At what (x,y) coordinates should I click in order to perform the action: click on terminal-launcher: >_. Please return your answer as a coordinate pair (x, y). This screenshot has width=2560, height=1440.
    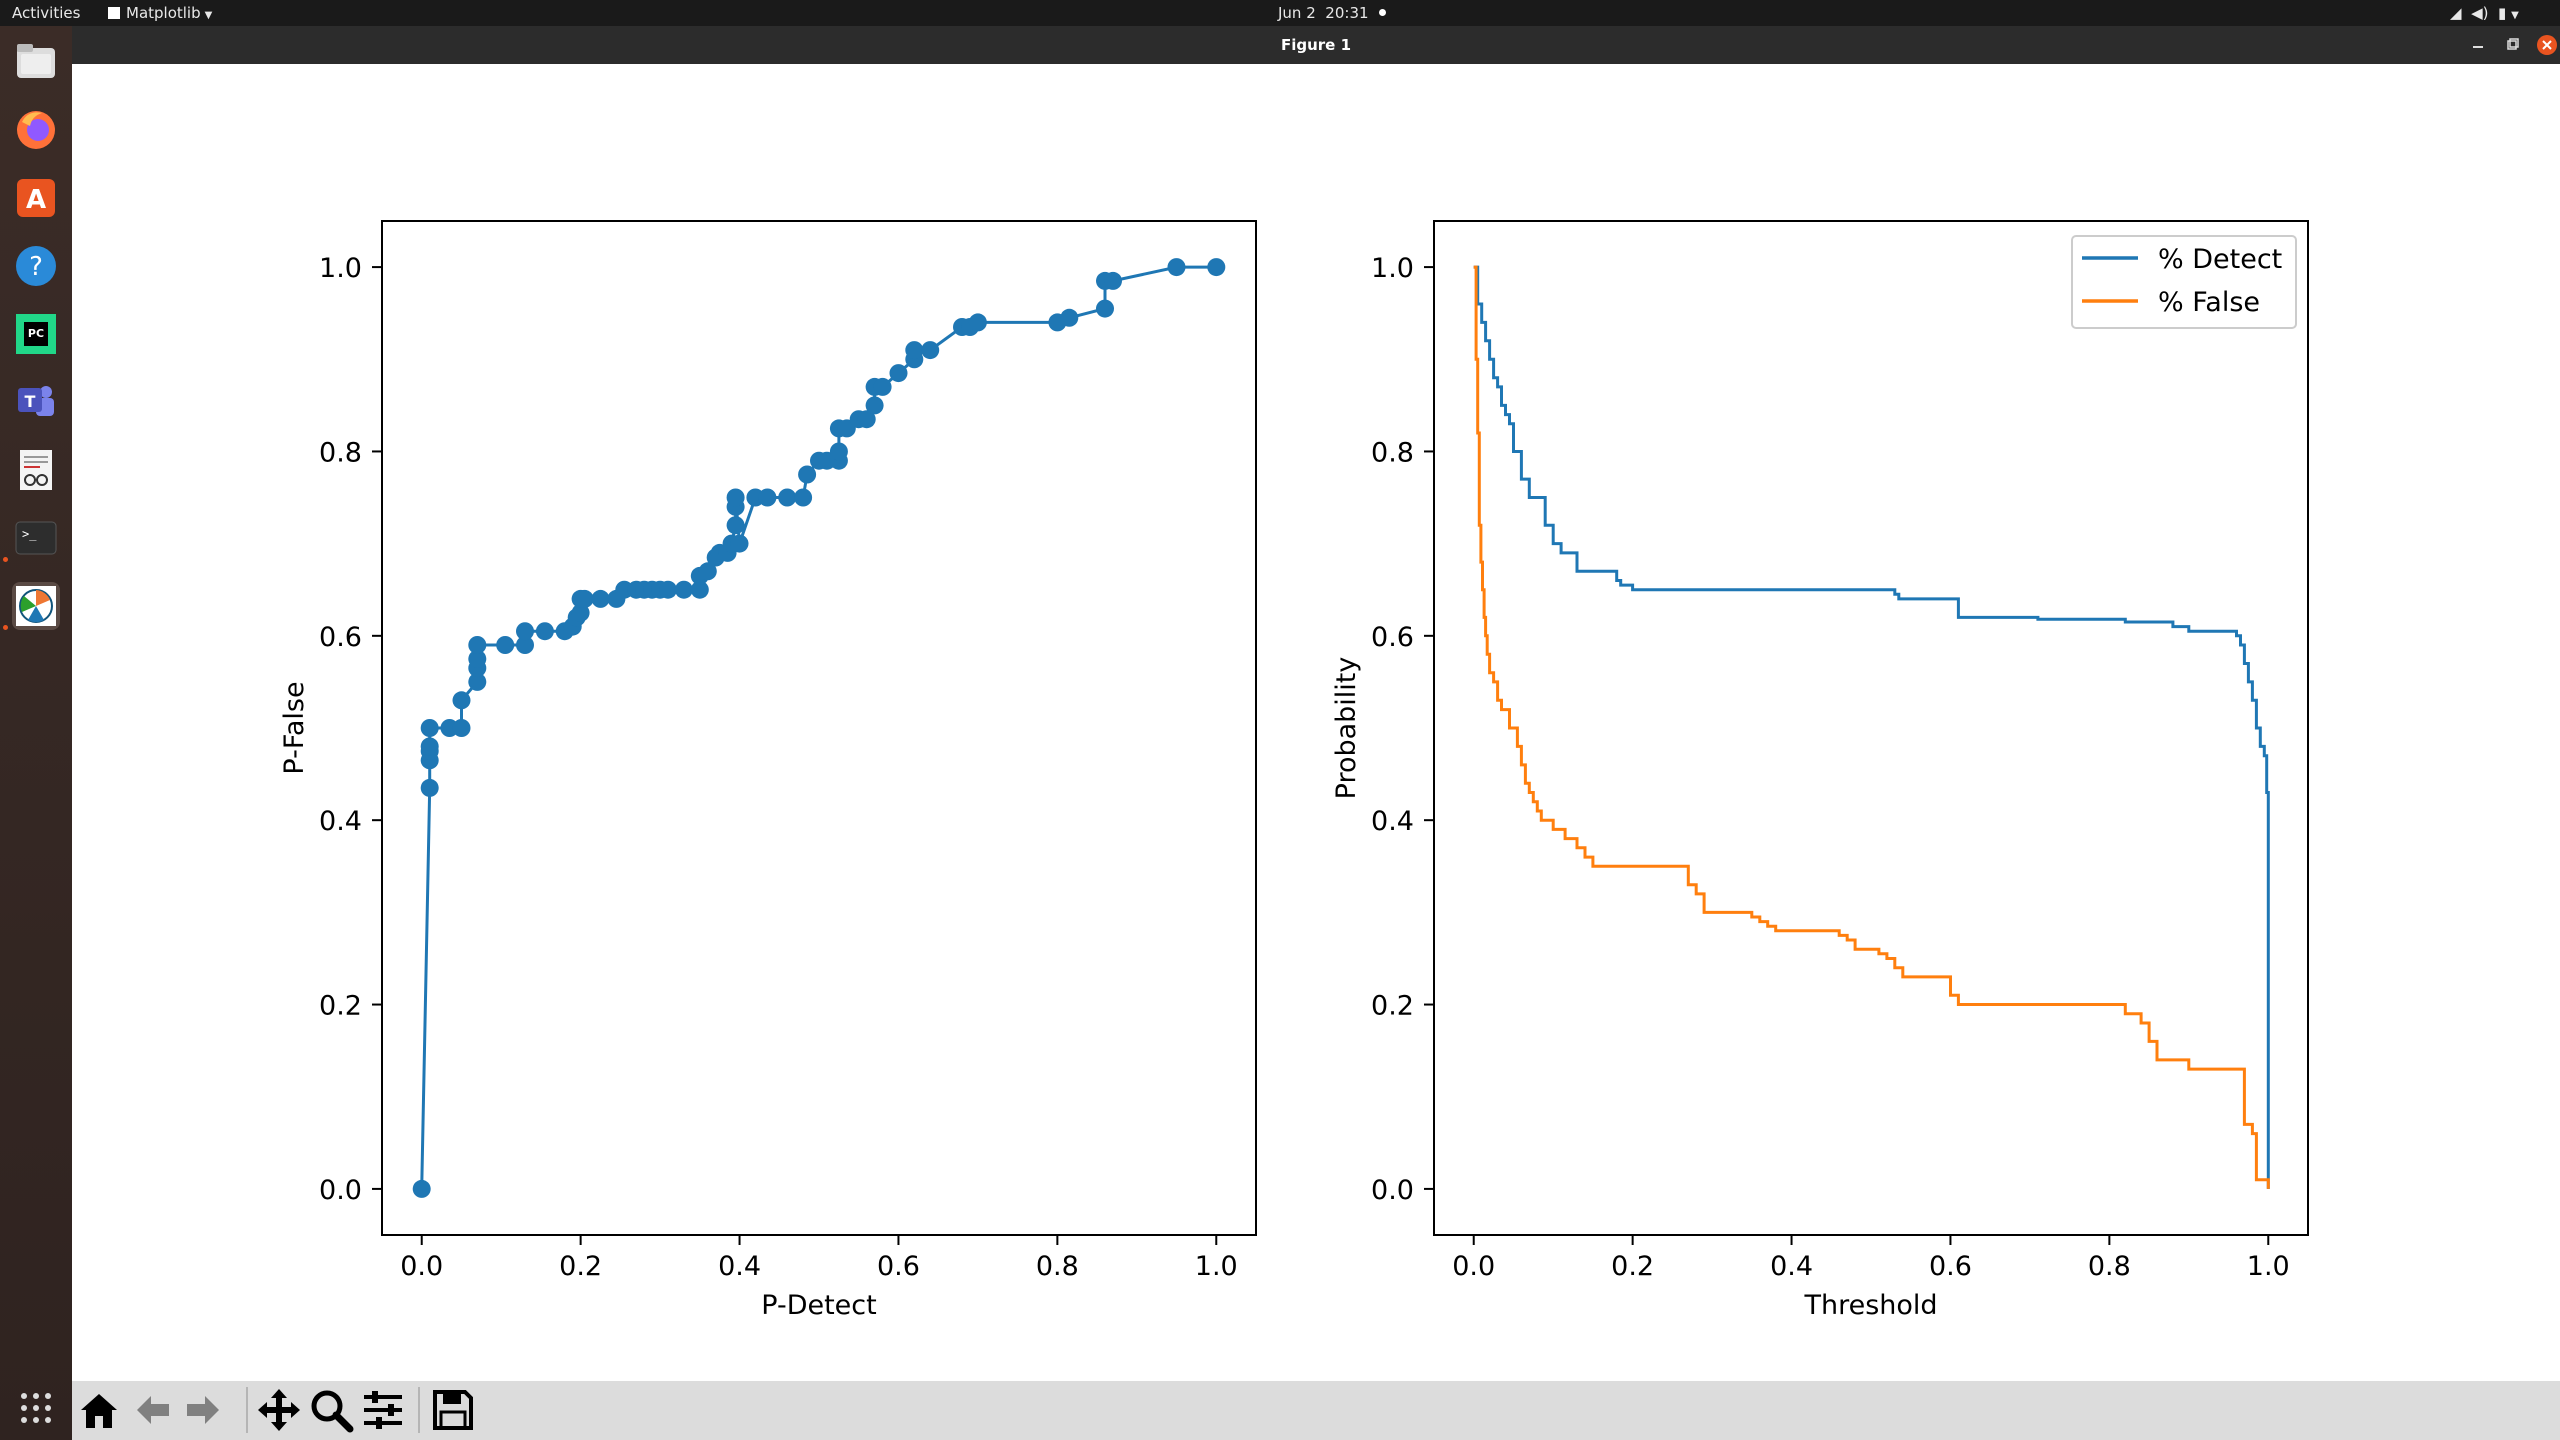
    Looking at the image, I should click on (36, 538).